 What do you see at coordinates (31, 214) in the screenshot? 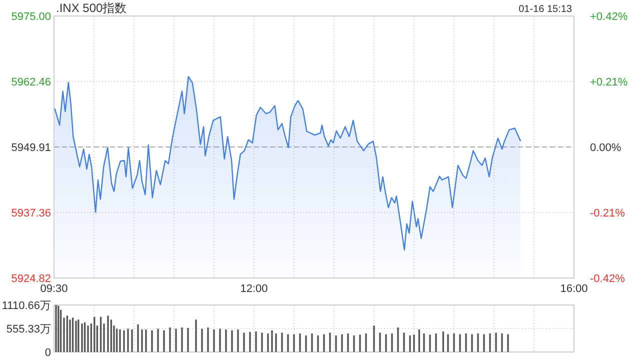
I see `y-tick-label: 5937.36` at bounding box center [31, 214].